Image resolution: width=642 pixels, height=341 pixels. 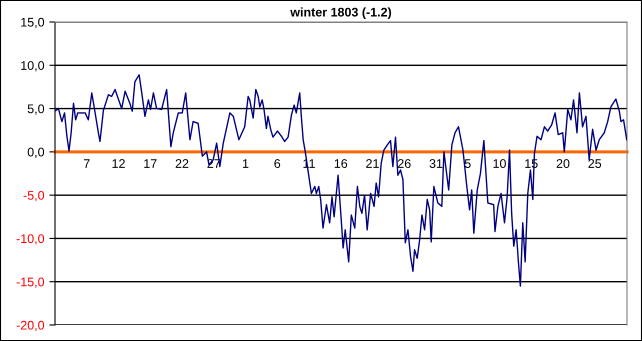 What do you see at coordinates (30, 283) in the screenshot?
I see `y-tick-label: -15,0` at bounding box center [30, 283].